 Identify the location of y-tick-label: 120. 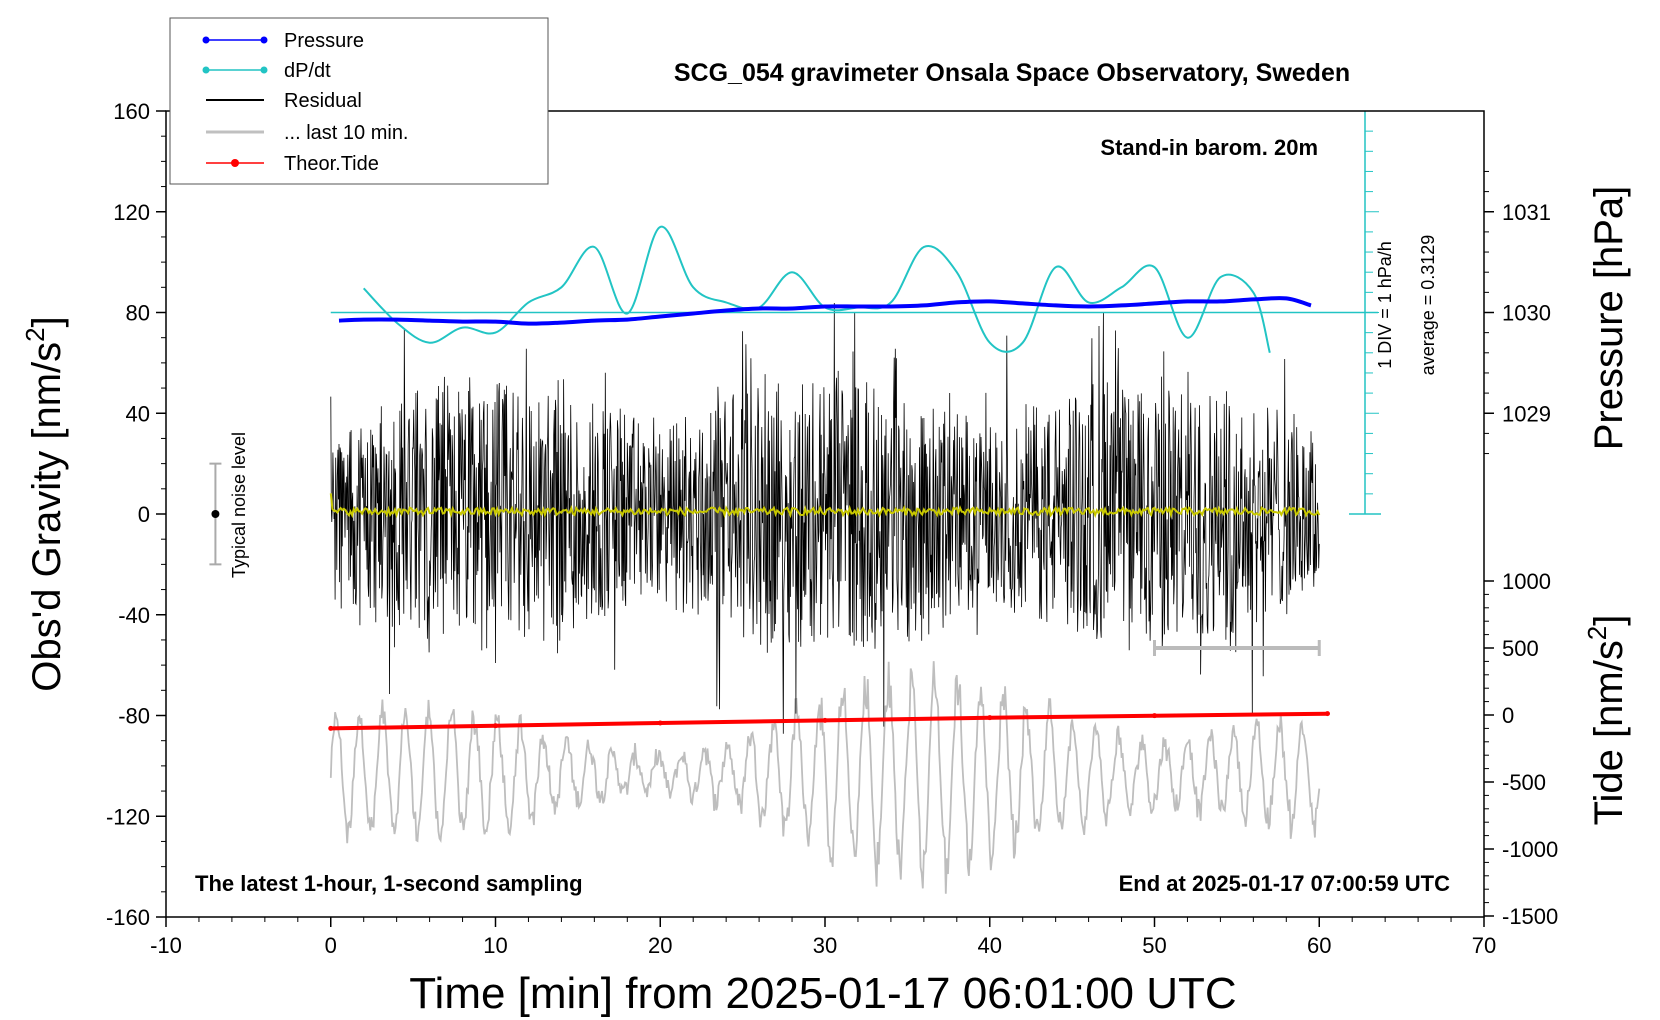
(131, 212).